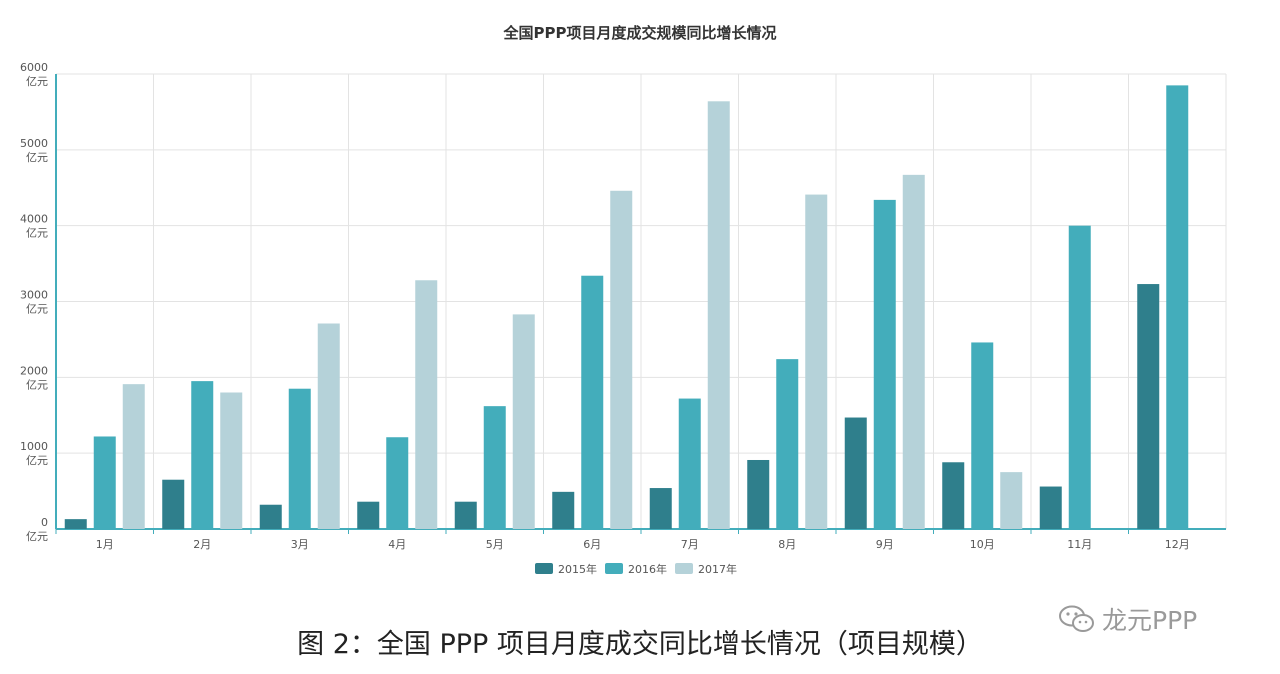 The image size is (1280, 674). What do you see at coordinates (299, 458) in the screenshot?
I see `bar-2016年-3月` at bounding box center [299, 458].